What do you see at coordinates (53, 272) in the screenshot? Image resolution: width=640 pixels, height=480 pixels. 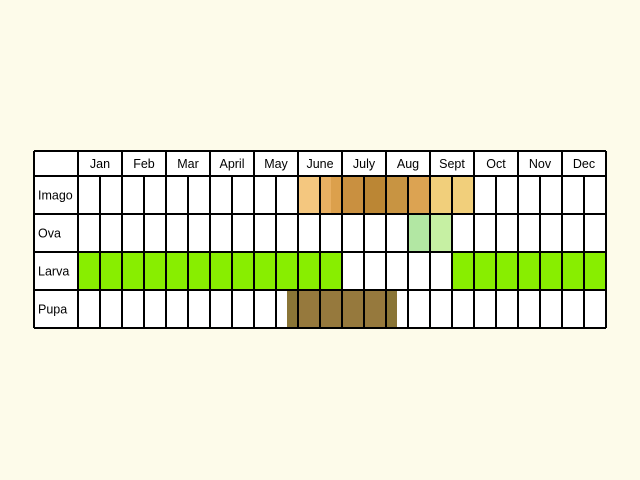 I see `stage-label: Larva` at bounding box center [53, 272].